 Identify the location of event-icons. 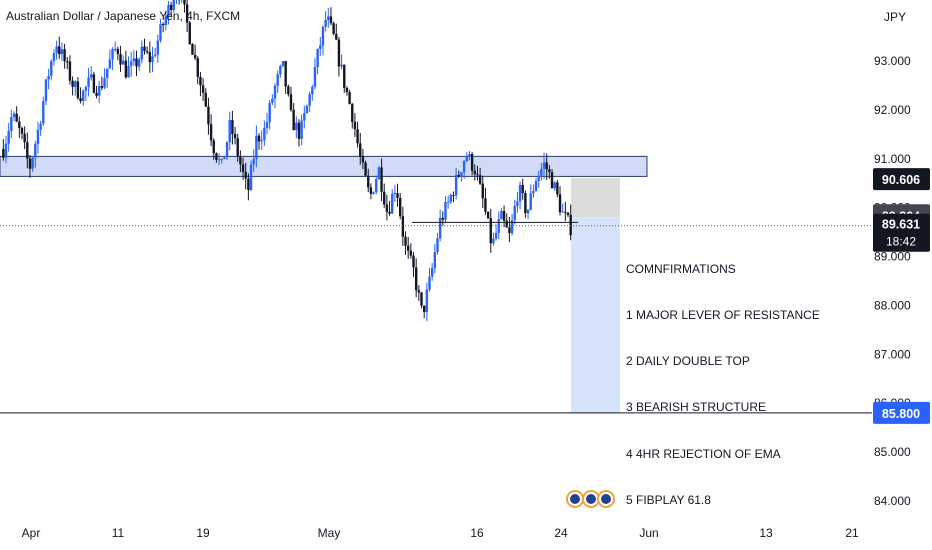
(590, 499).